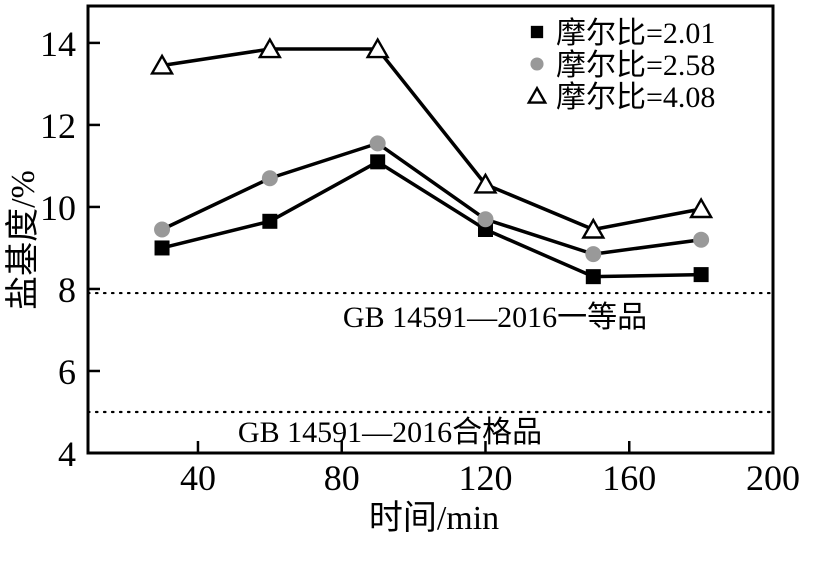 This screenshot has width=830, height=578. What do you see at coordinates (67, 454) in the screenshot?
I see `y-tick-label: 4` at bounding box center [67, 454].